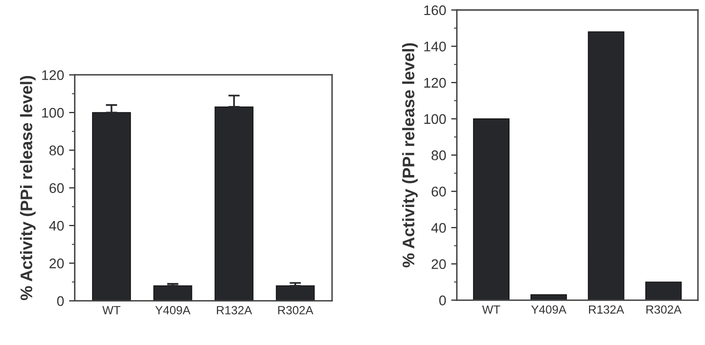 The width and height of the screenshot is (705, 345). Describe the element at coordinates (435, 47) in the screenshot. I see `y-tick-label: 140` at that location.